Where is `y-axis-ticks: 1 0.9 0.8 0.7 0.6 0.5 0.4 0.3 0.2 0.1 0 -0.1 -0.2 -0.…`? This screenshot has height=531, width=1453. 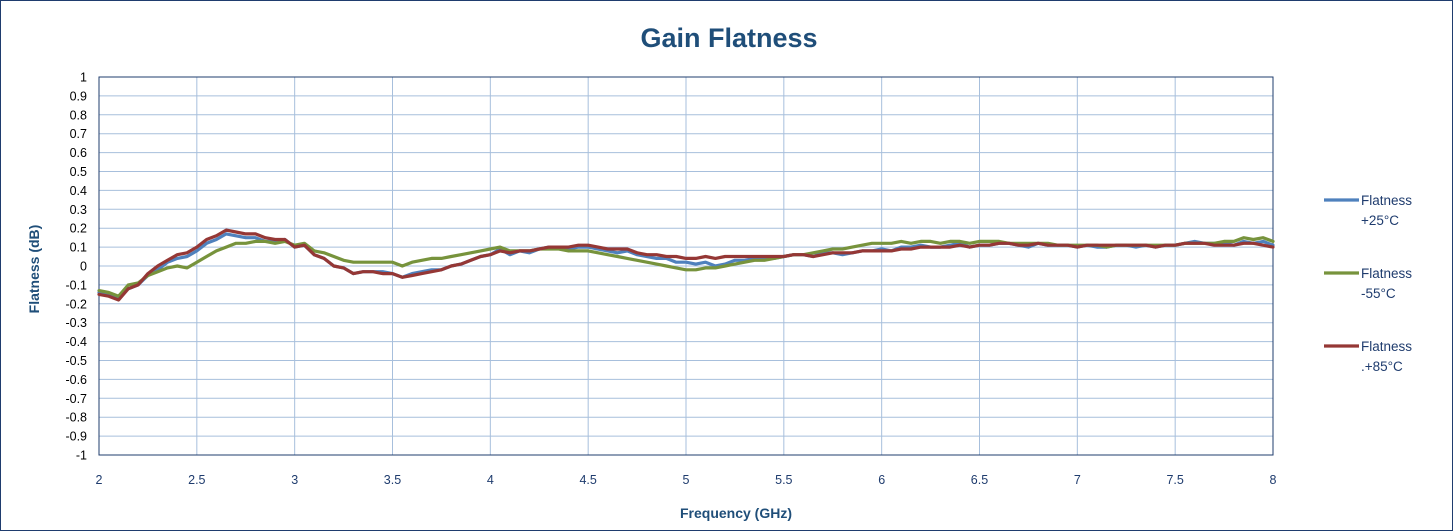
y-axis-ticks: 1 0.9 0.8 0.7 0.6 0.5 0.4 0.3 0.2 0.1 0 -0.1 -0.2 -0.… is located at coordinates (76, 267).